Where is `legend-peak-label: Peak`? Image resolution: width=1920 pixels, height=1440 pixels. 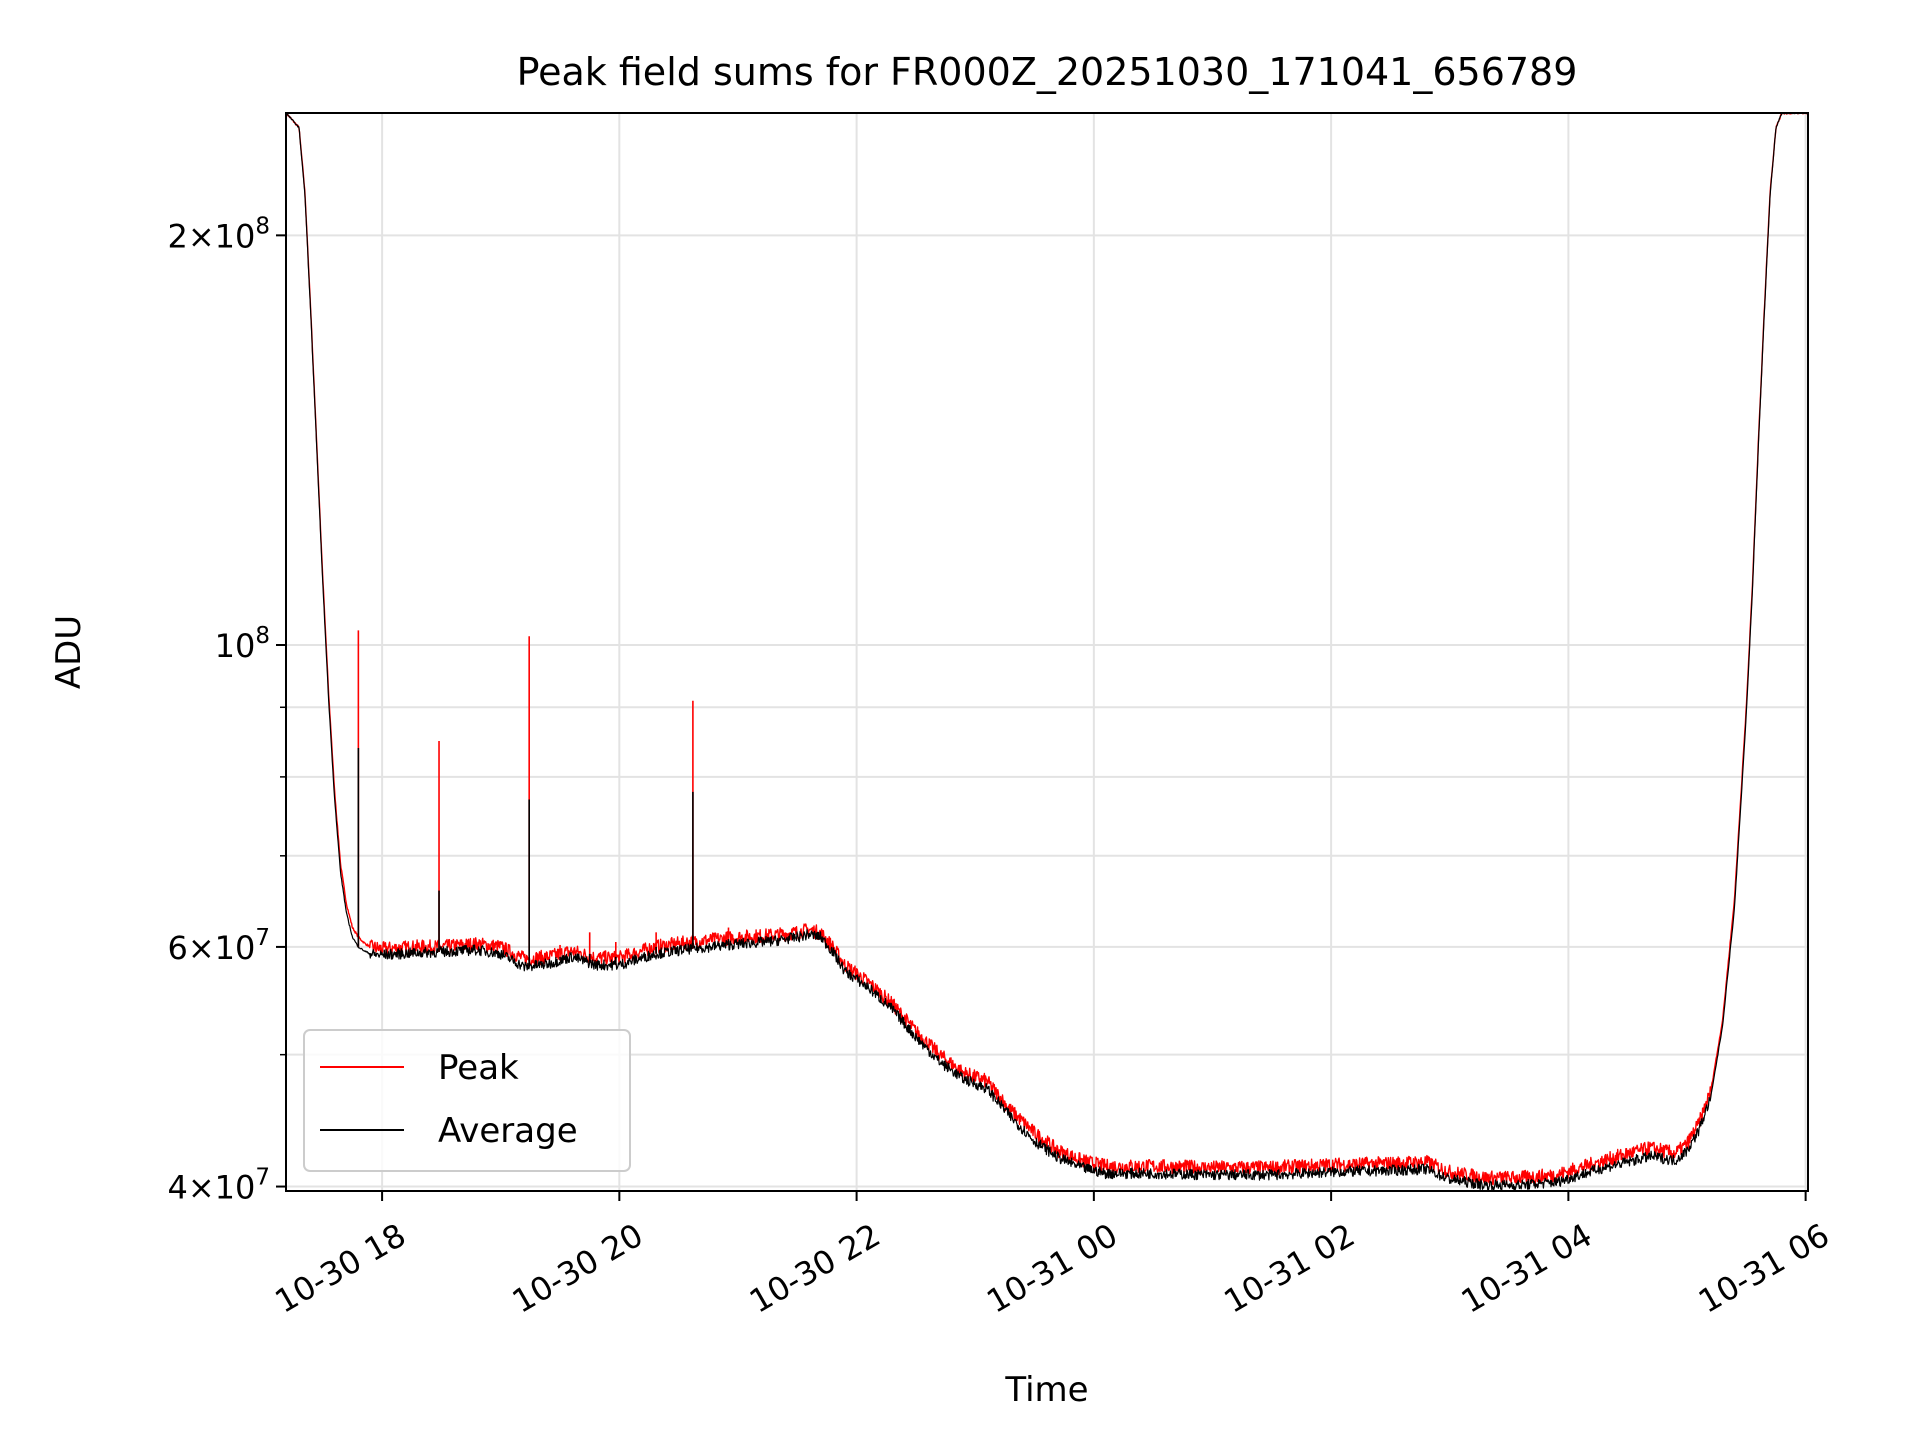
legend-peak-label: Peak is located at coordinates (478, 1068).